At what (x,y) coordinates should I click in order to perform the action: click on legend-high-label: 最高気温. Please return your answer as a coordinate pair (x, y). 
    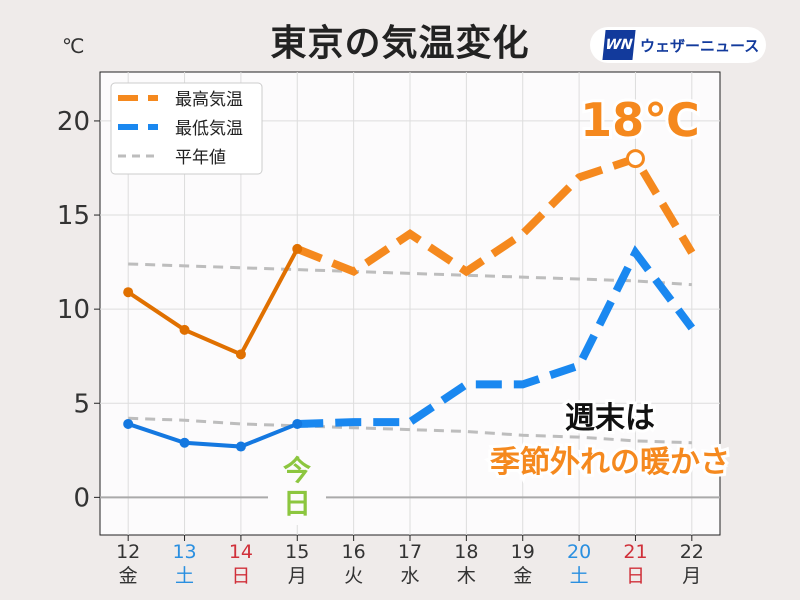
    Looking at the image, I should click on (209, 100).